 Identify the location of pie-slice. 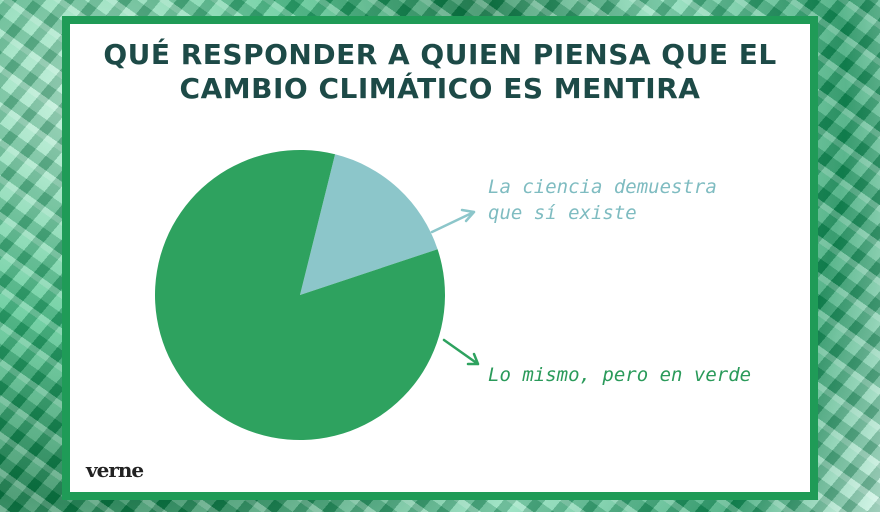
(369, 224).